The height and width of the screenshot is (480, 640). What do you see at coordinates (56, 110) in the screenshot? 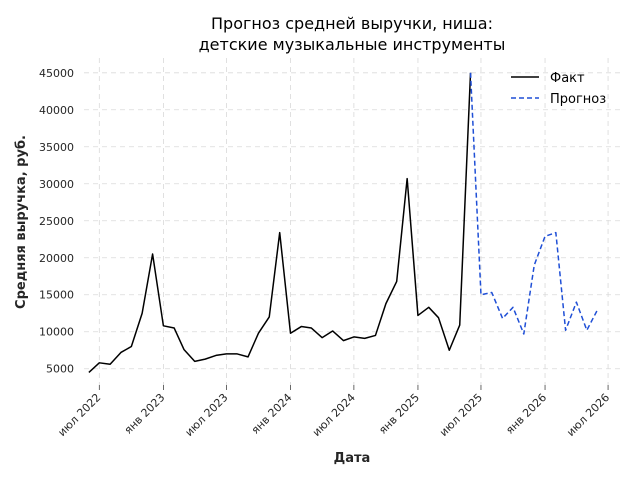
I see `y-tick-label: 40000` at bounding box center [56, 110].